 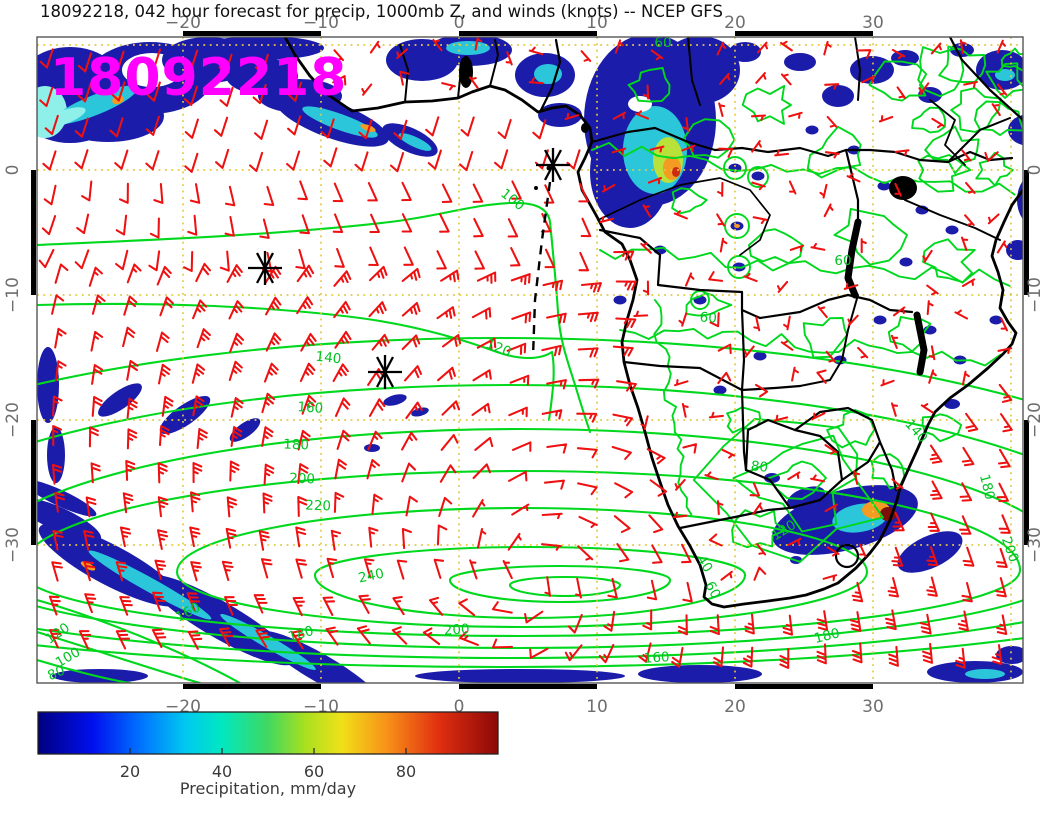 What do you see at coordinates (512, 200) in the screenshot?
I see `contour-label: 100` at bounding box center [512, 200].